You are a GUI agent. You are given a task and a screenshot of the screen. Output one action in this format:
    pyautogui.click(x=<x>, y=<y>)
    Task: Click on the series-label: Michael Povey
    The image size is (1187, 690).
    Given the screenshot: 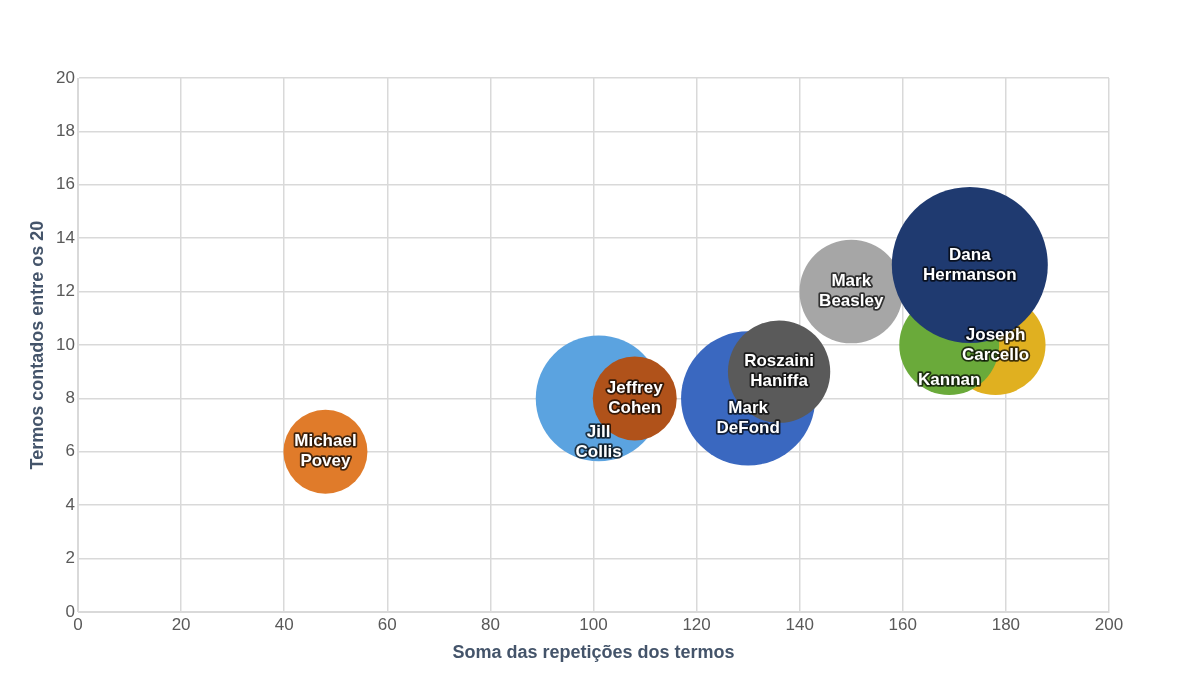 What is the action you would take?
    pyautogui.click(x=325, y=451)
    